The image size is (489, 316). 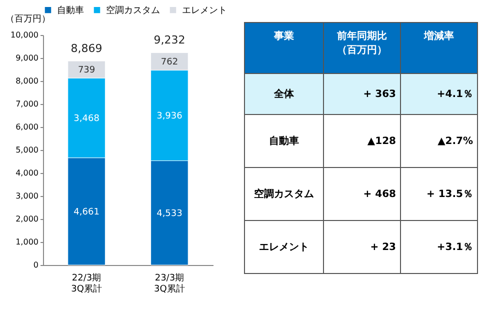 I want to click on y-tick-label: 2,000, so click(x=27, y=219).